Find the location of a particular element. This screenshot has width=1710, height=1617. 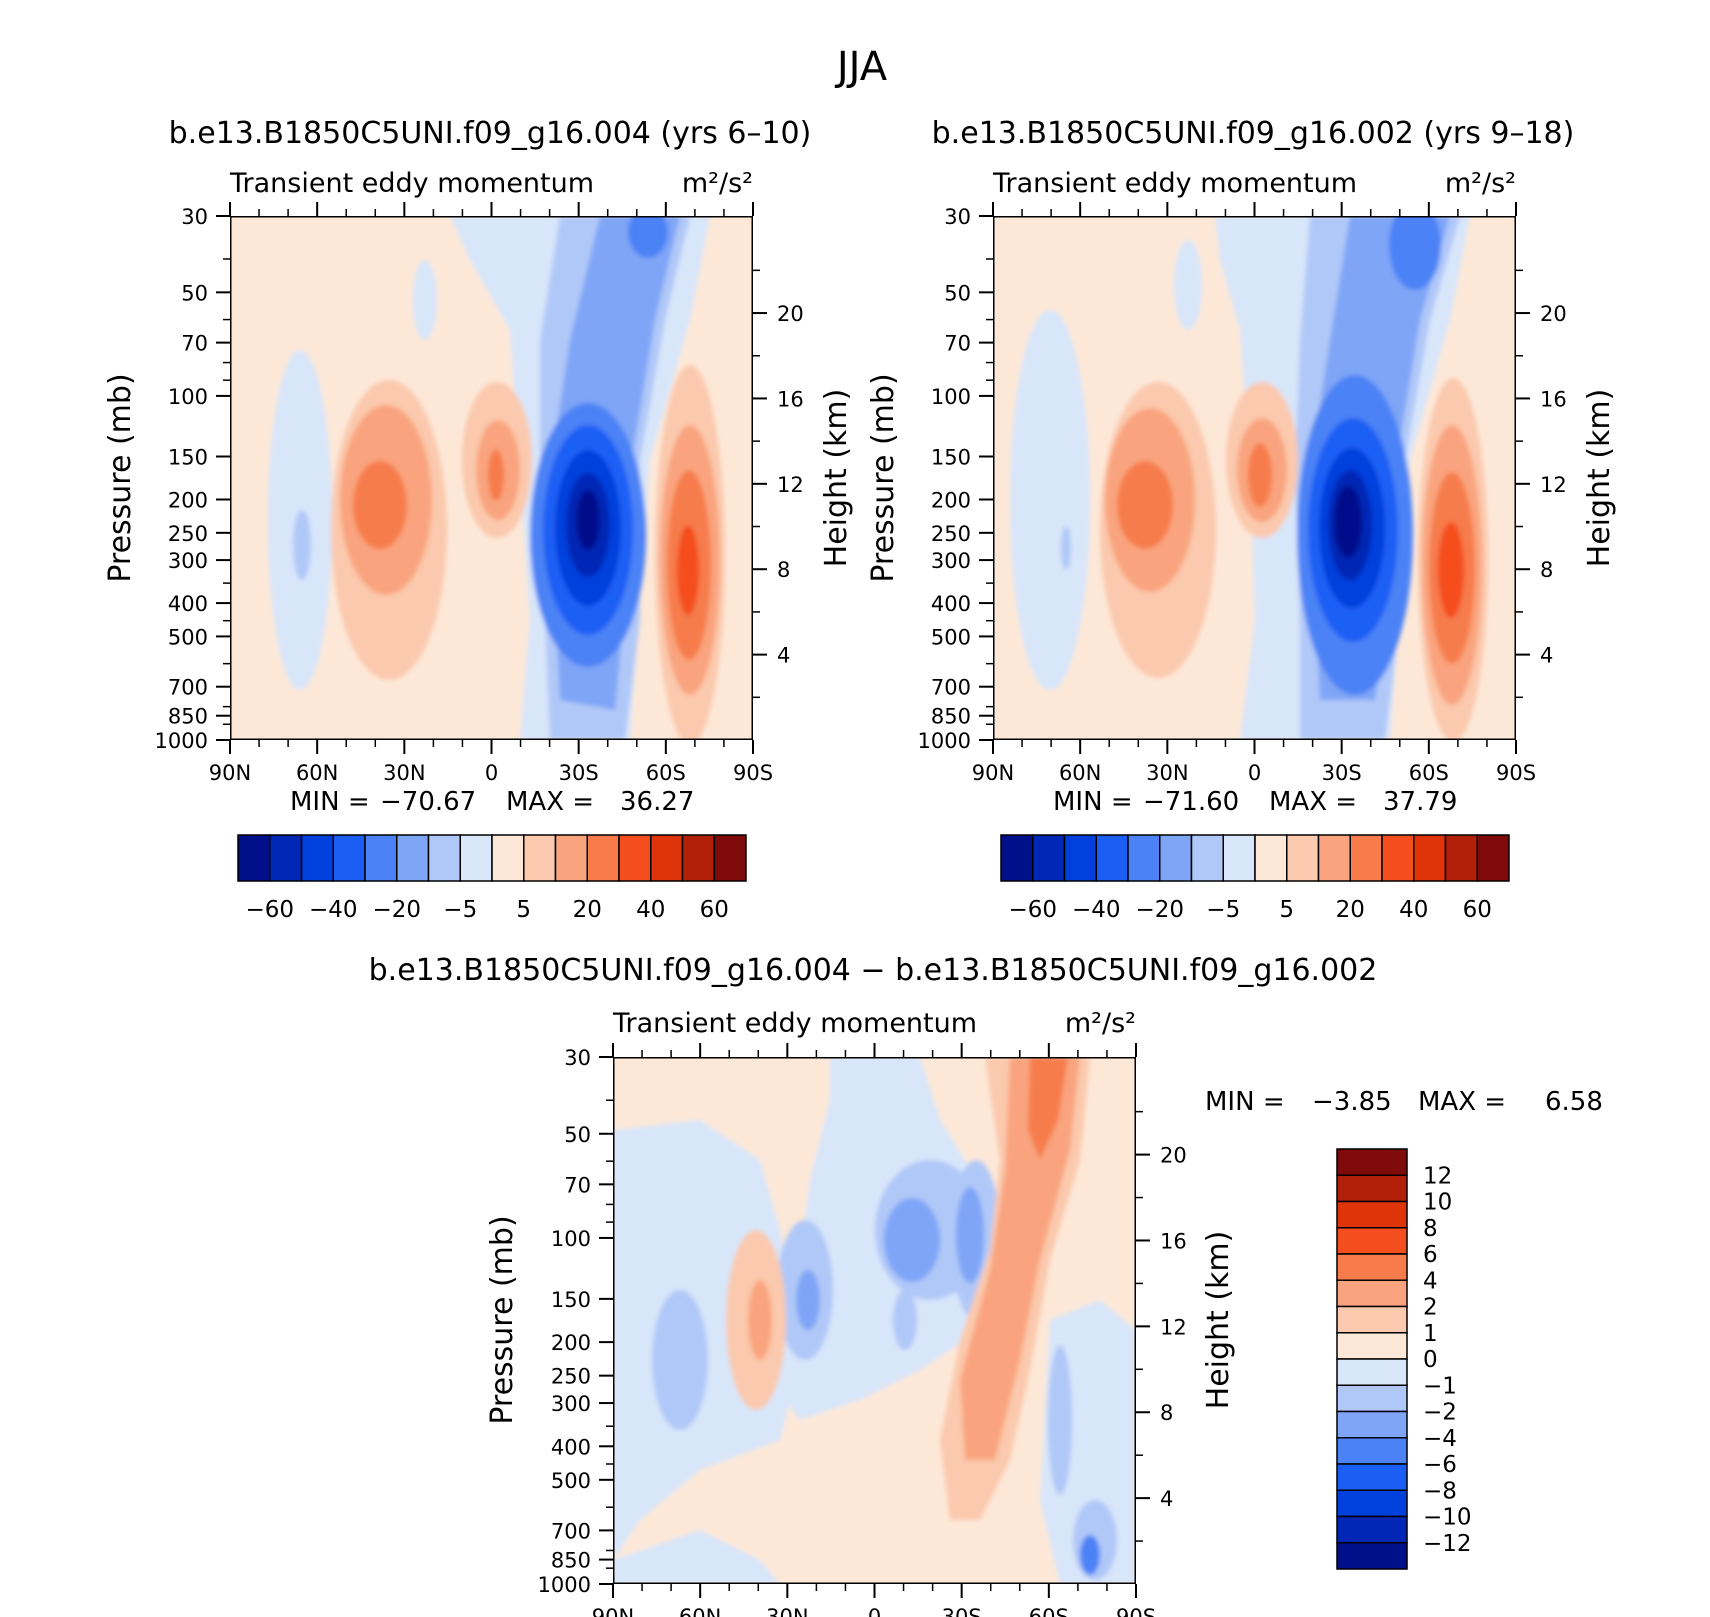

panel-2-colorbar: −60 −40 −20 −5 5 20 40 60 is located at coordinates (1255, 878).